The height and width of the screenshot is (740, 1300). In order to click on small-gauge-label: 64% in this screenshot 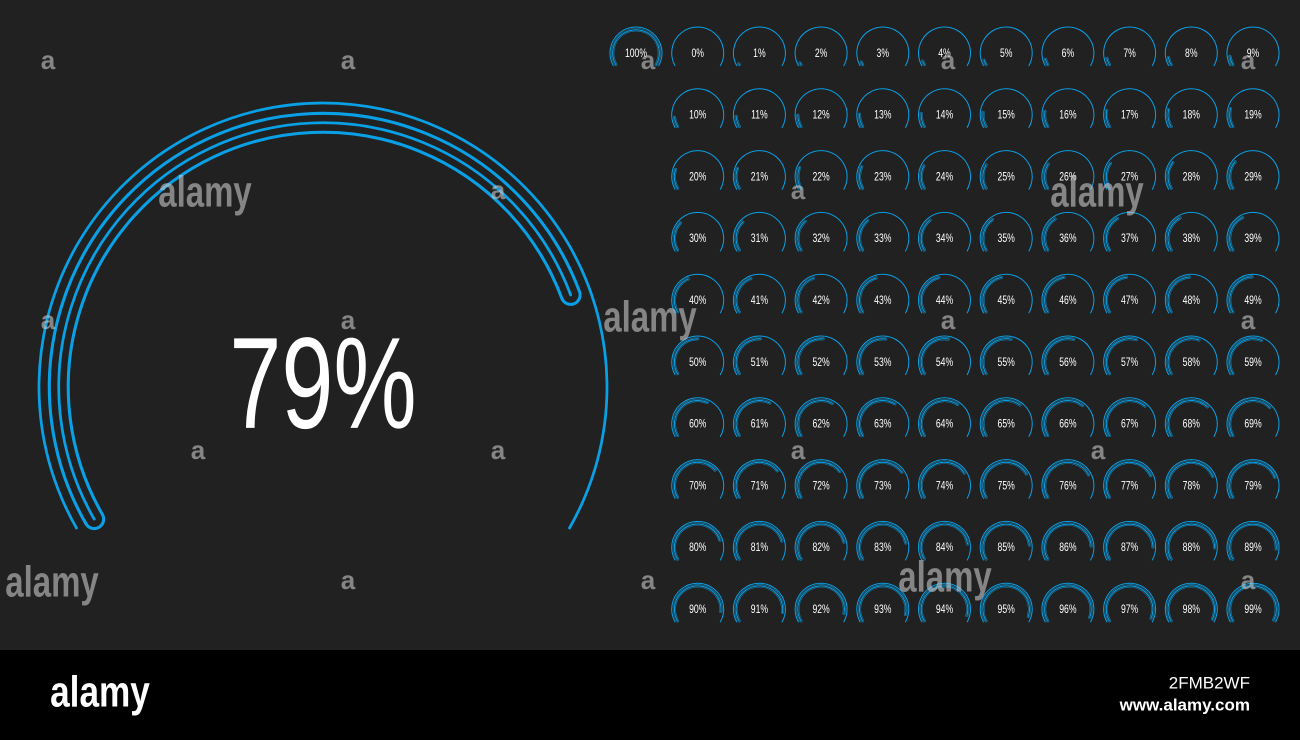, I will do `click(944, 424)`.